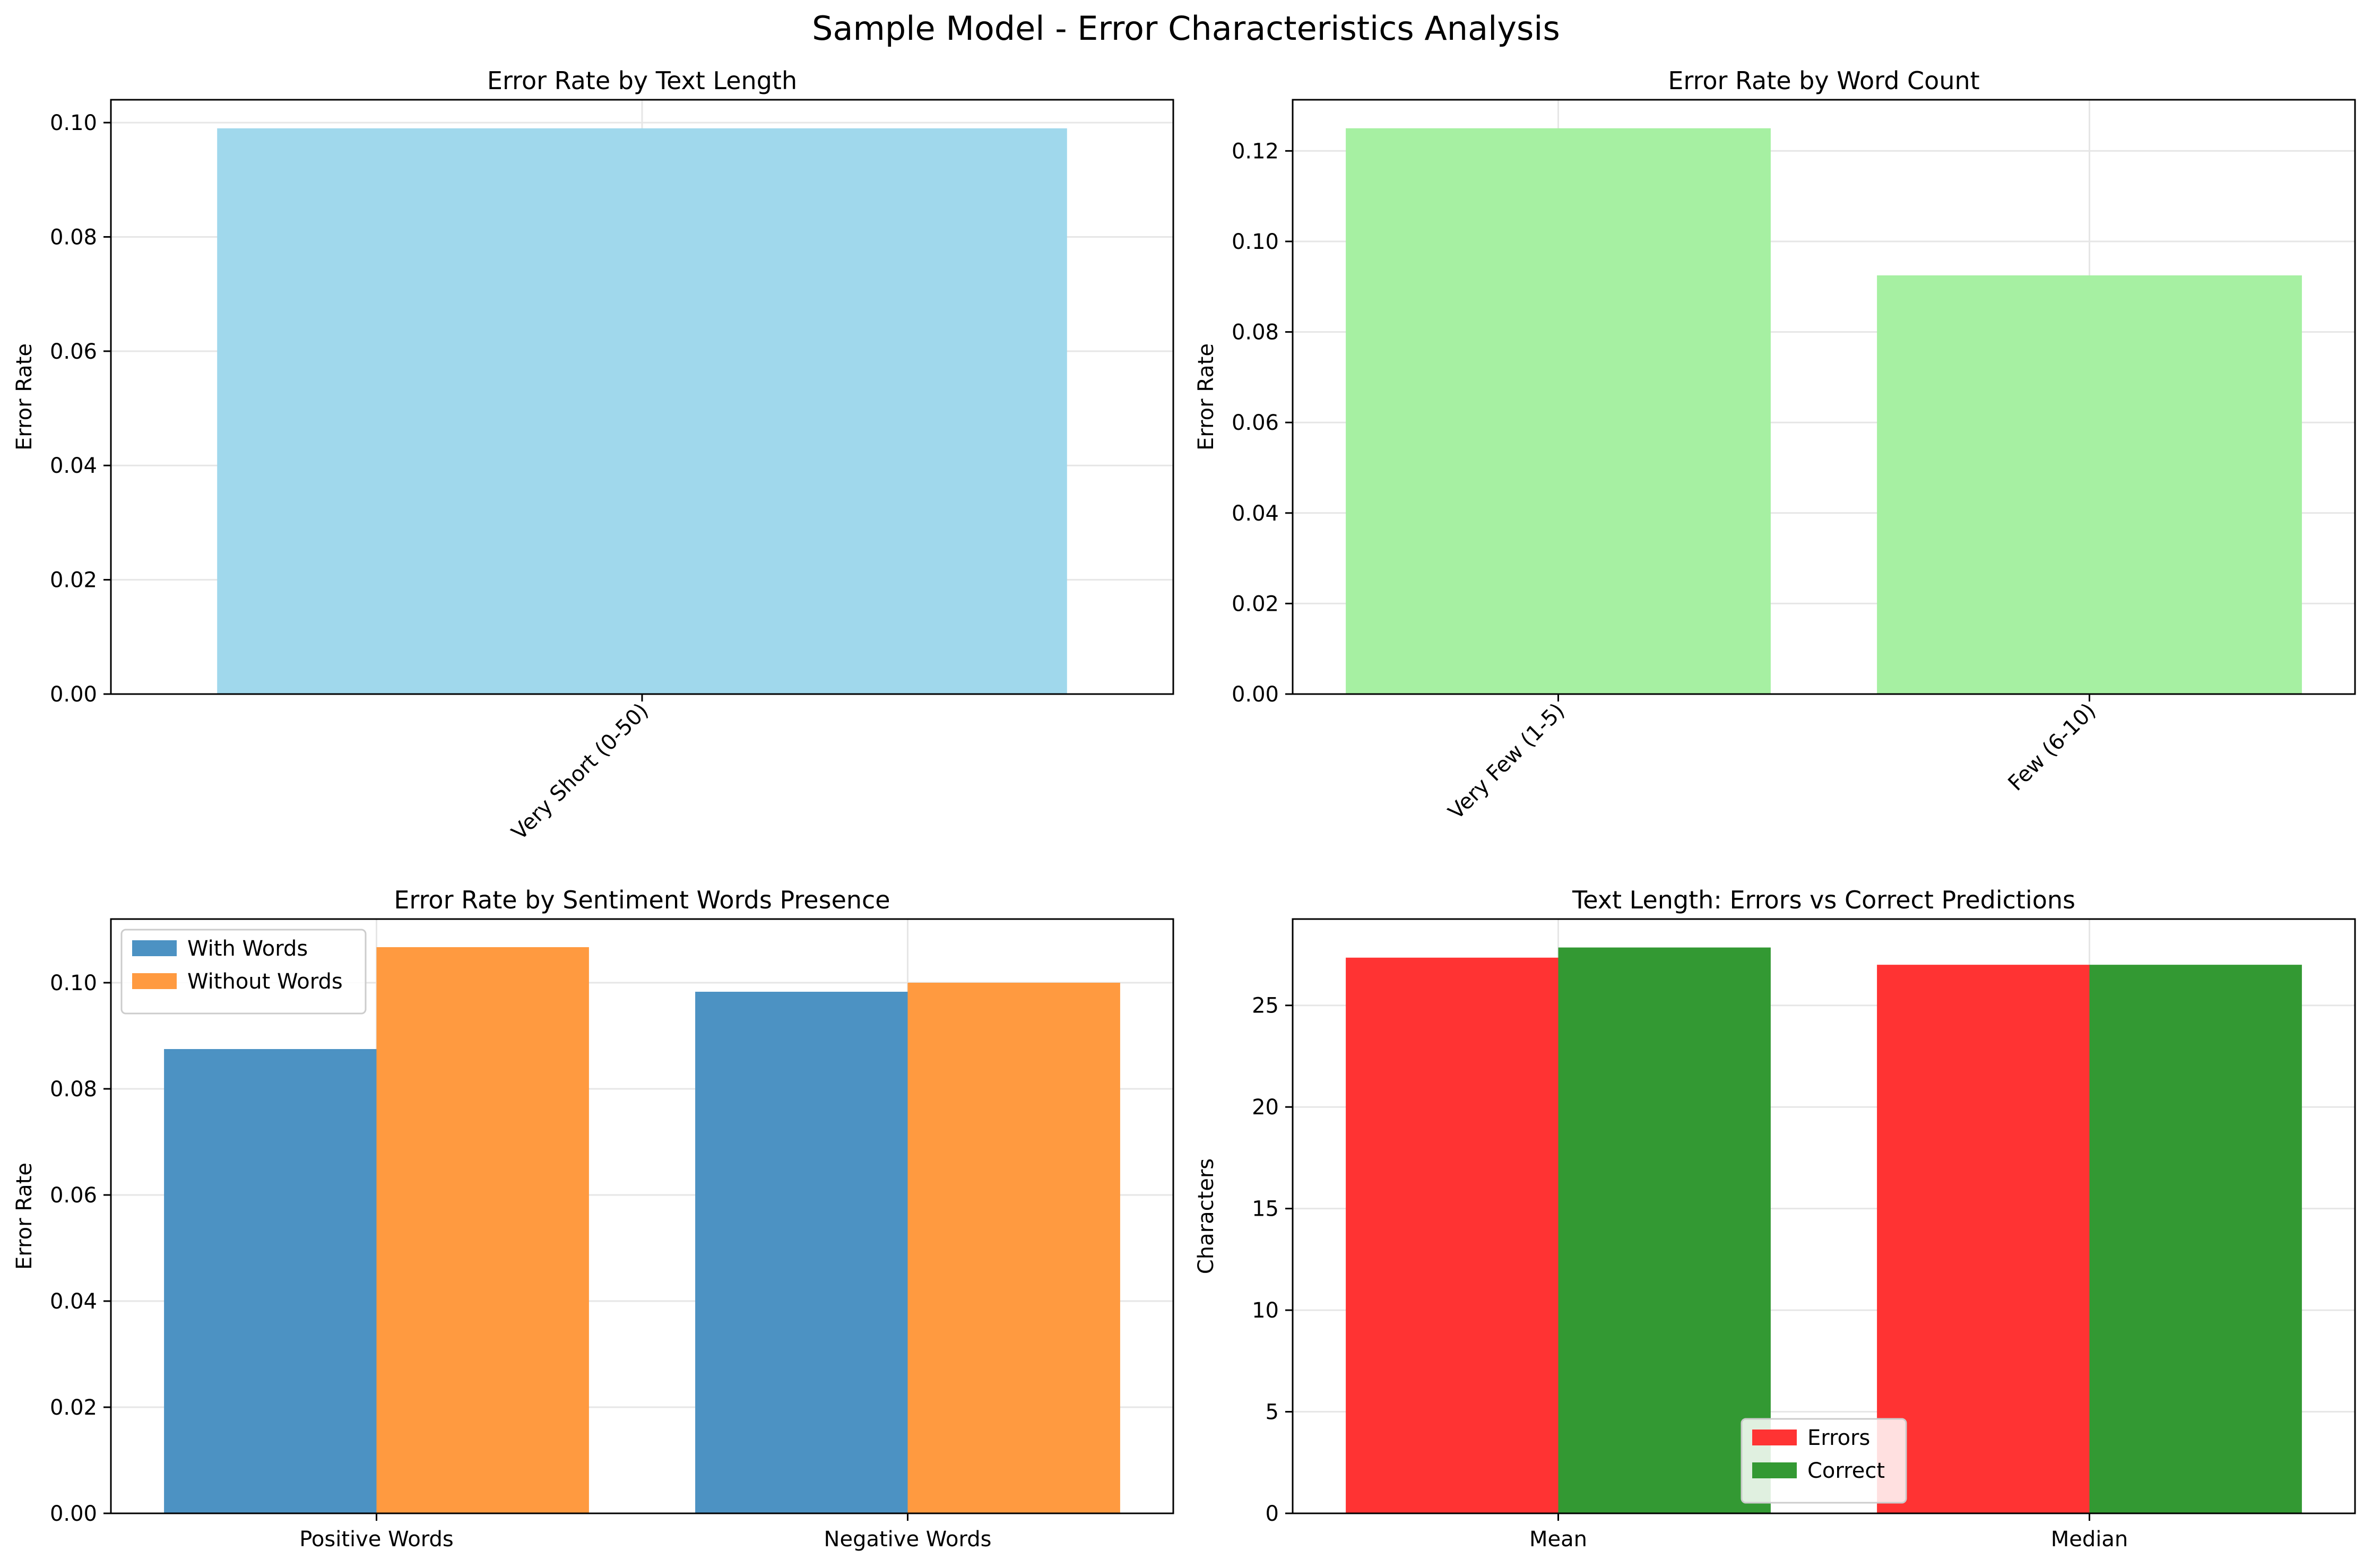 This screenshot has width=2372, height=1568. Describe the element at coordinates (74, 1301) in the screenshot. I see `subplot-3-y-tick-label: 0.04` at that location.